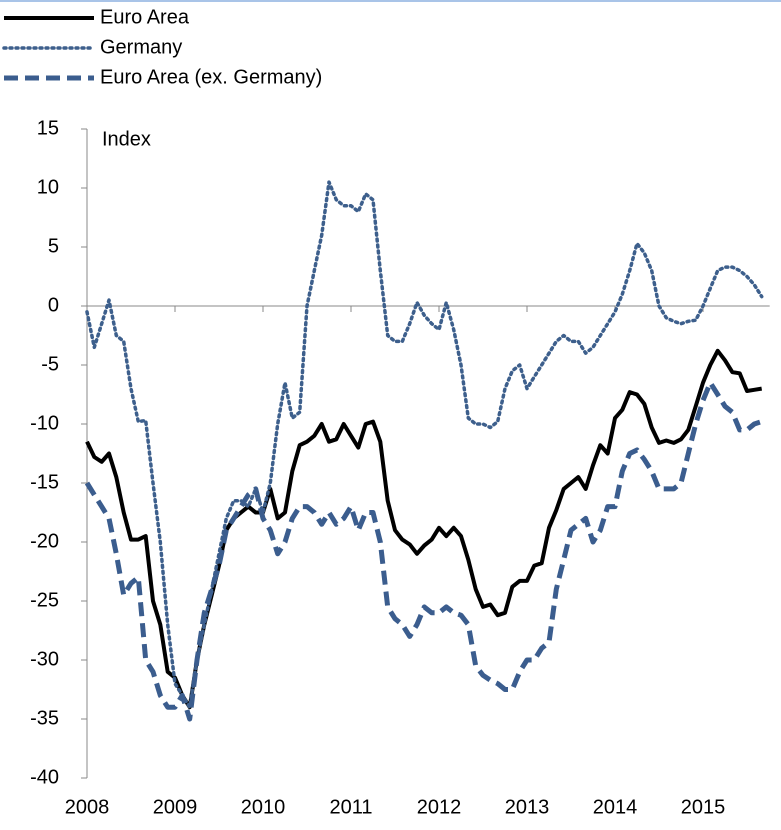  What do you see at coordinates (350, 807) in the screenshot?
I see `x-tick-label: 2011` at bounding box center [350, 807].